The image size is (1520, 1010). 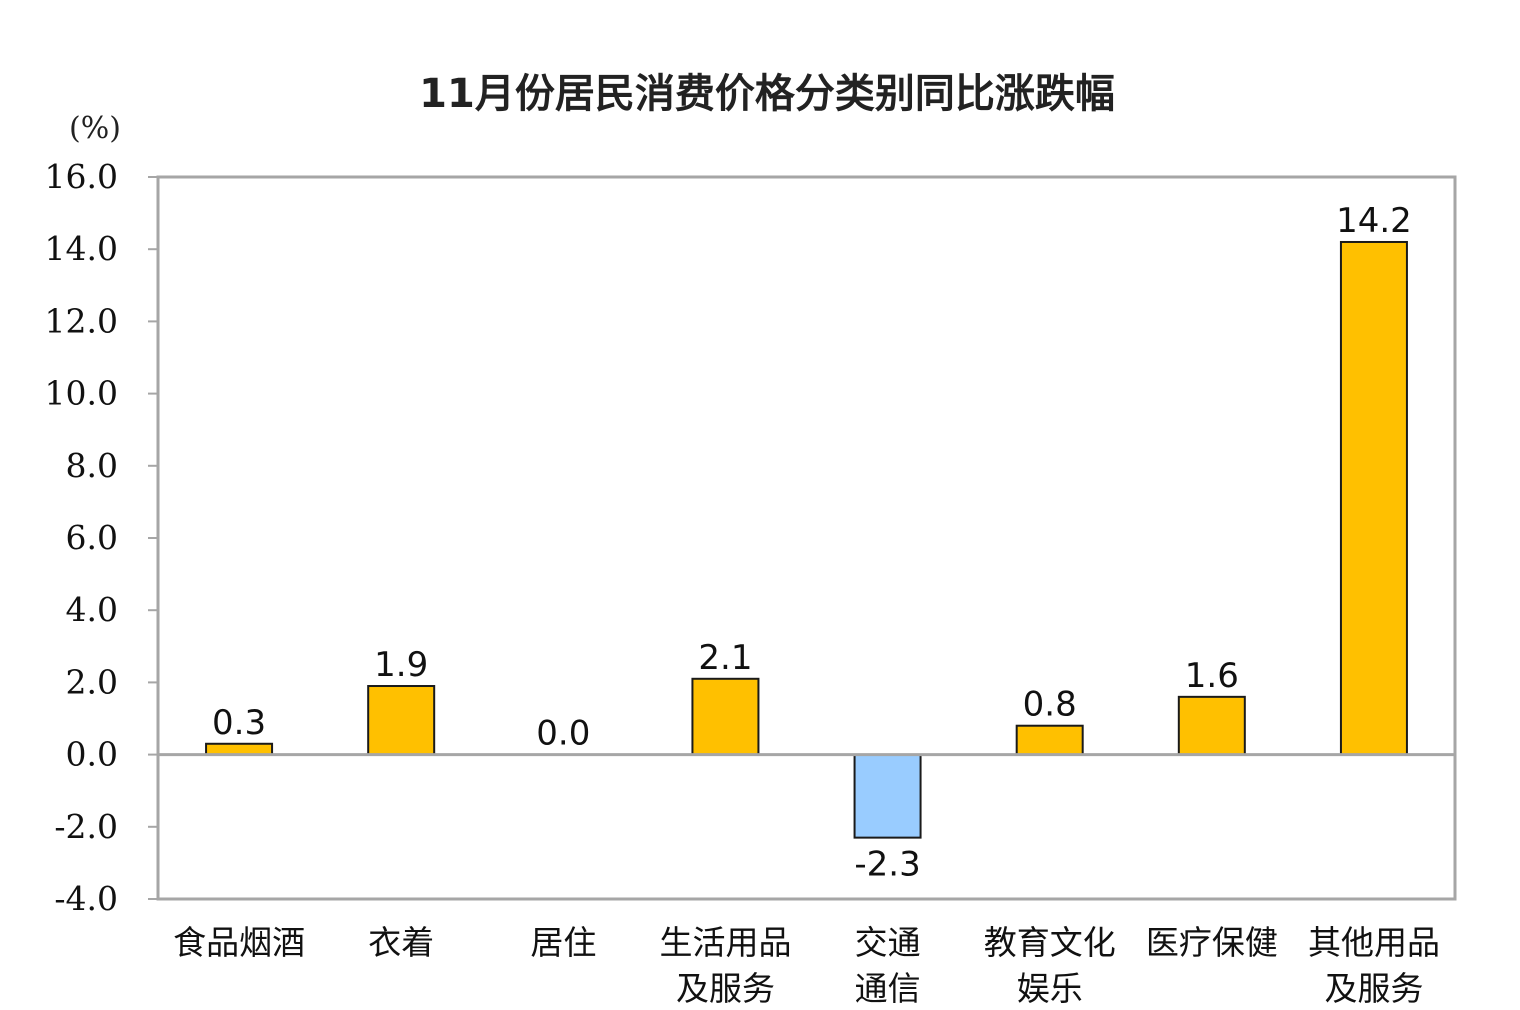 What do you see at coordinates (92, 465) in the screenshot?
I see `y-tick-label: 8.0` at bounding box center [92, 465].